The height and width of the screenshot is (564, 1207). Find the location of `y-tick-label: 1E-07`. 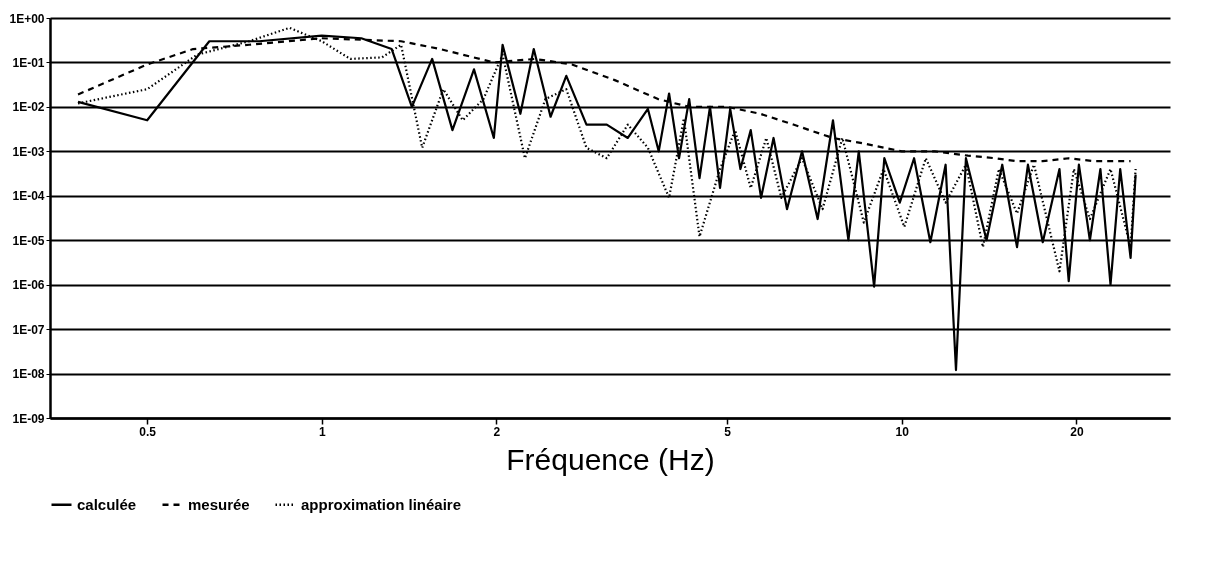

y-tick-label: 1E-07 is located at coordinates (28, 329).